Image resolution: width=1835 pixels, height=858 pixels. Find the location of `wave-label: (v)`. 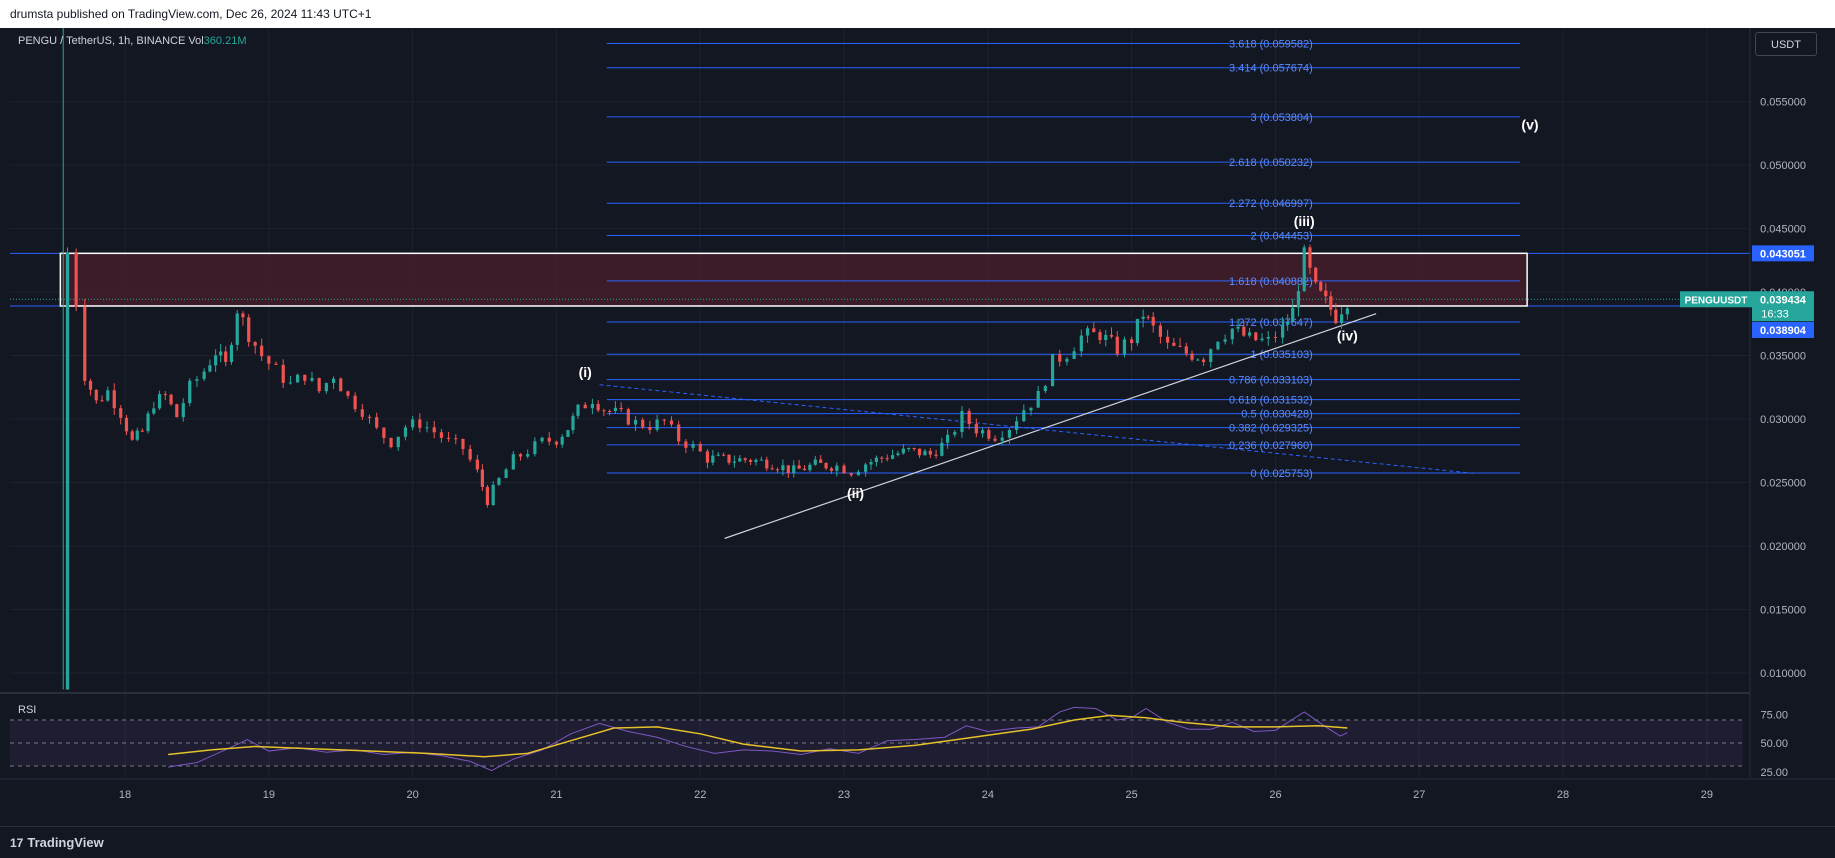

wave-label: (v) is located at coordinates (1529, 125).